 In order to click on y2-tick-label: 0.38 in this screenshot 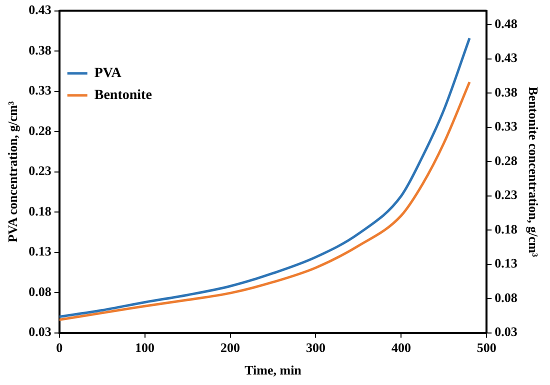, I will do `click(506, 92)`.